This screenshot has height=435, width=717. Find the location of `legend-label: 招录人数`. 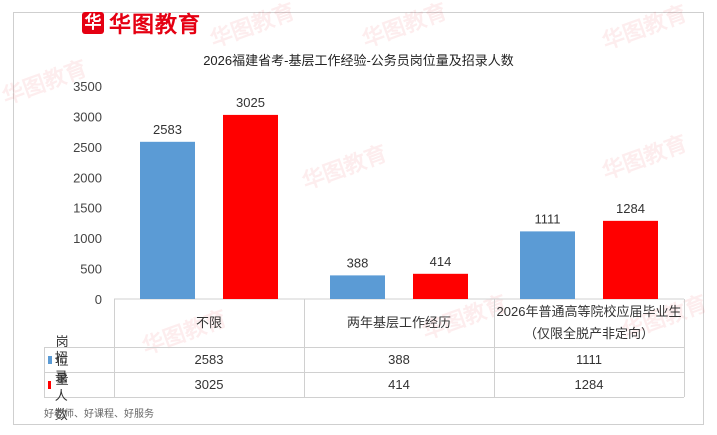

legend-label: 招录人数 is located at coordinates (61, 385).